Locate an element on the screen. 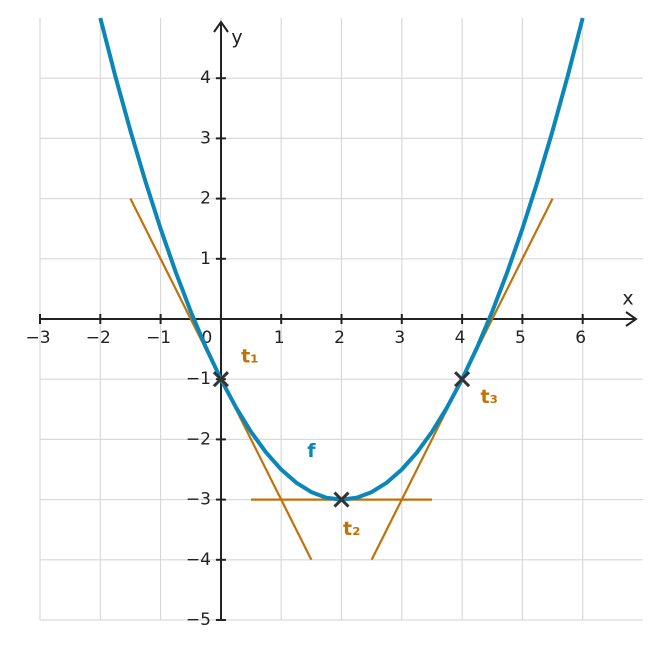  y-tick-label: 4 is located at coordinates (205, 78).